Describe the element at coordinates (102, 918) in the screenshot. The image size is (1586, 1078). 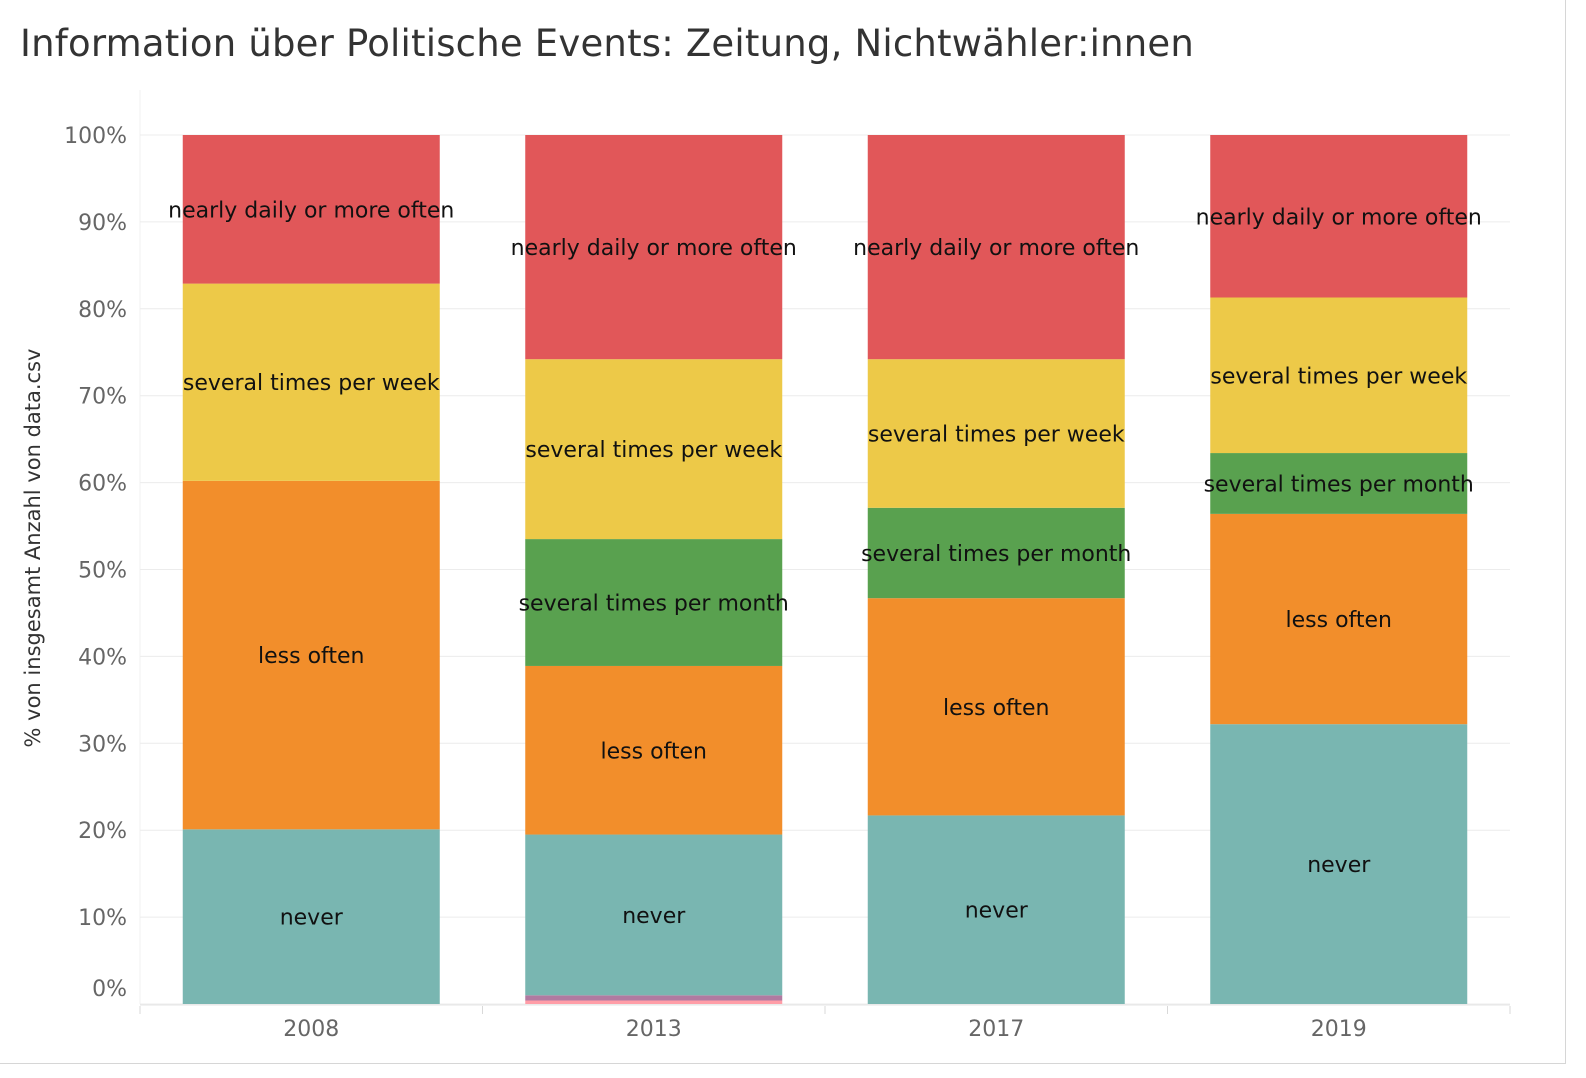
I see `y-tick-label: 10%` at that location.